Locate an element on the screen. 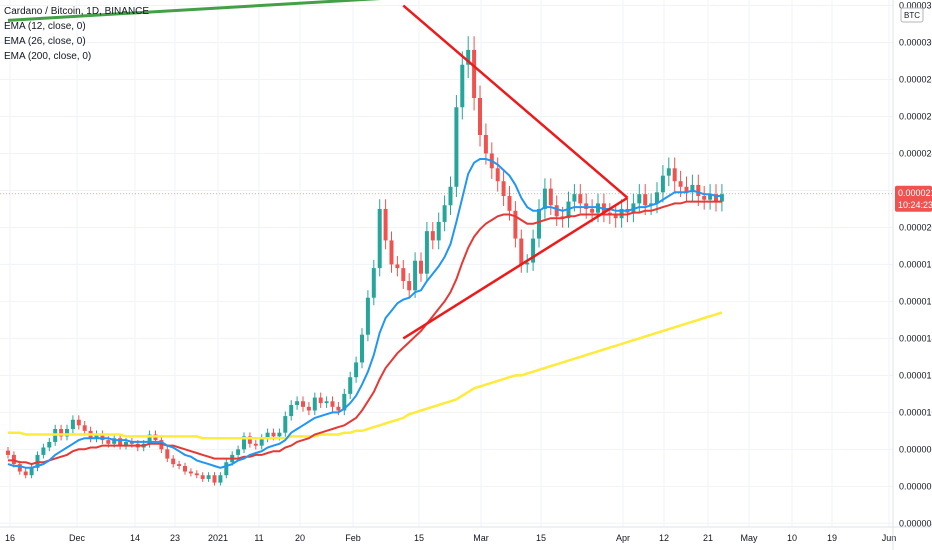  triangle-lower-line is located at coordinates (515, 268).